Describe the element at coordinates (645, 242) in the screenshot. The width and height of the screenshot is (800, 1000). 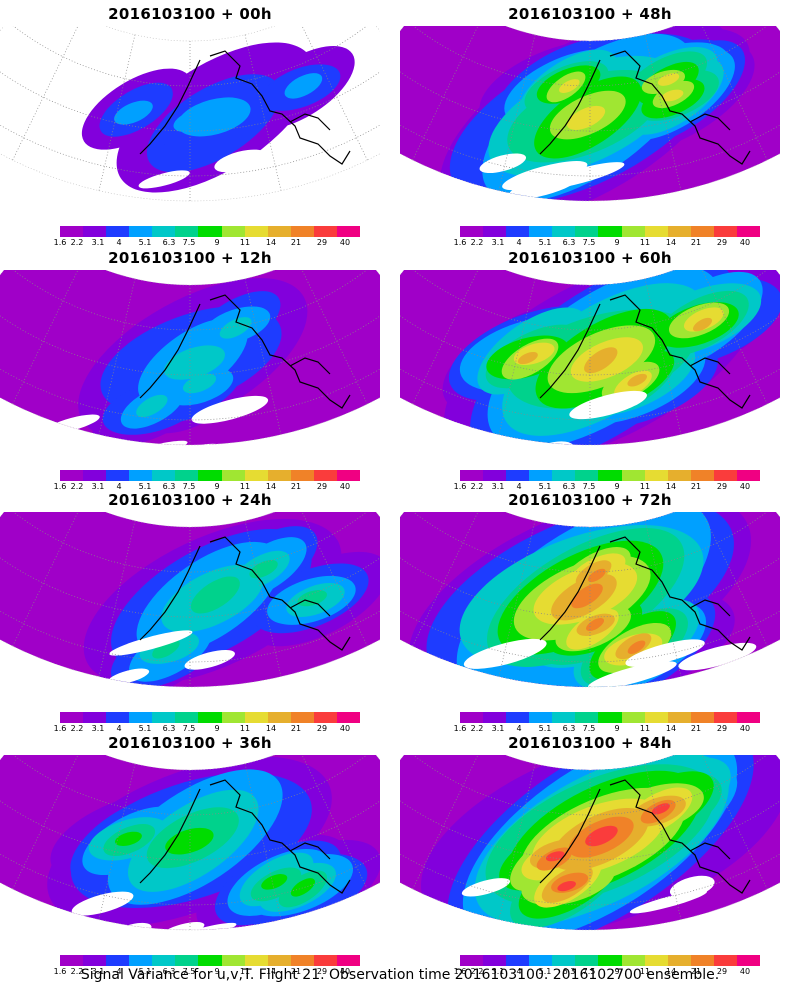
I see `colorbar-tick-label: 11` at that location.